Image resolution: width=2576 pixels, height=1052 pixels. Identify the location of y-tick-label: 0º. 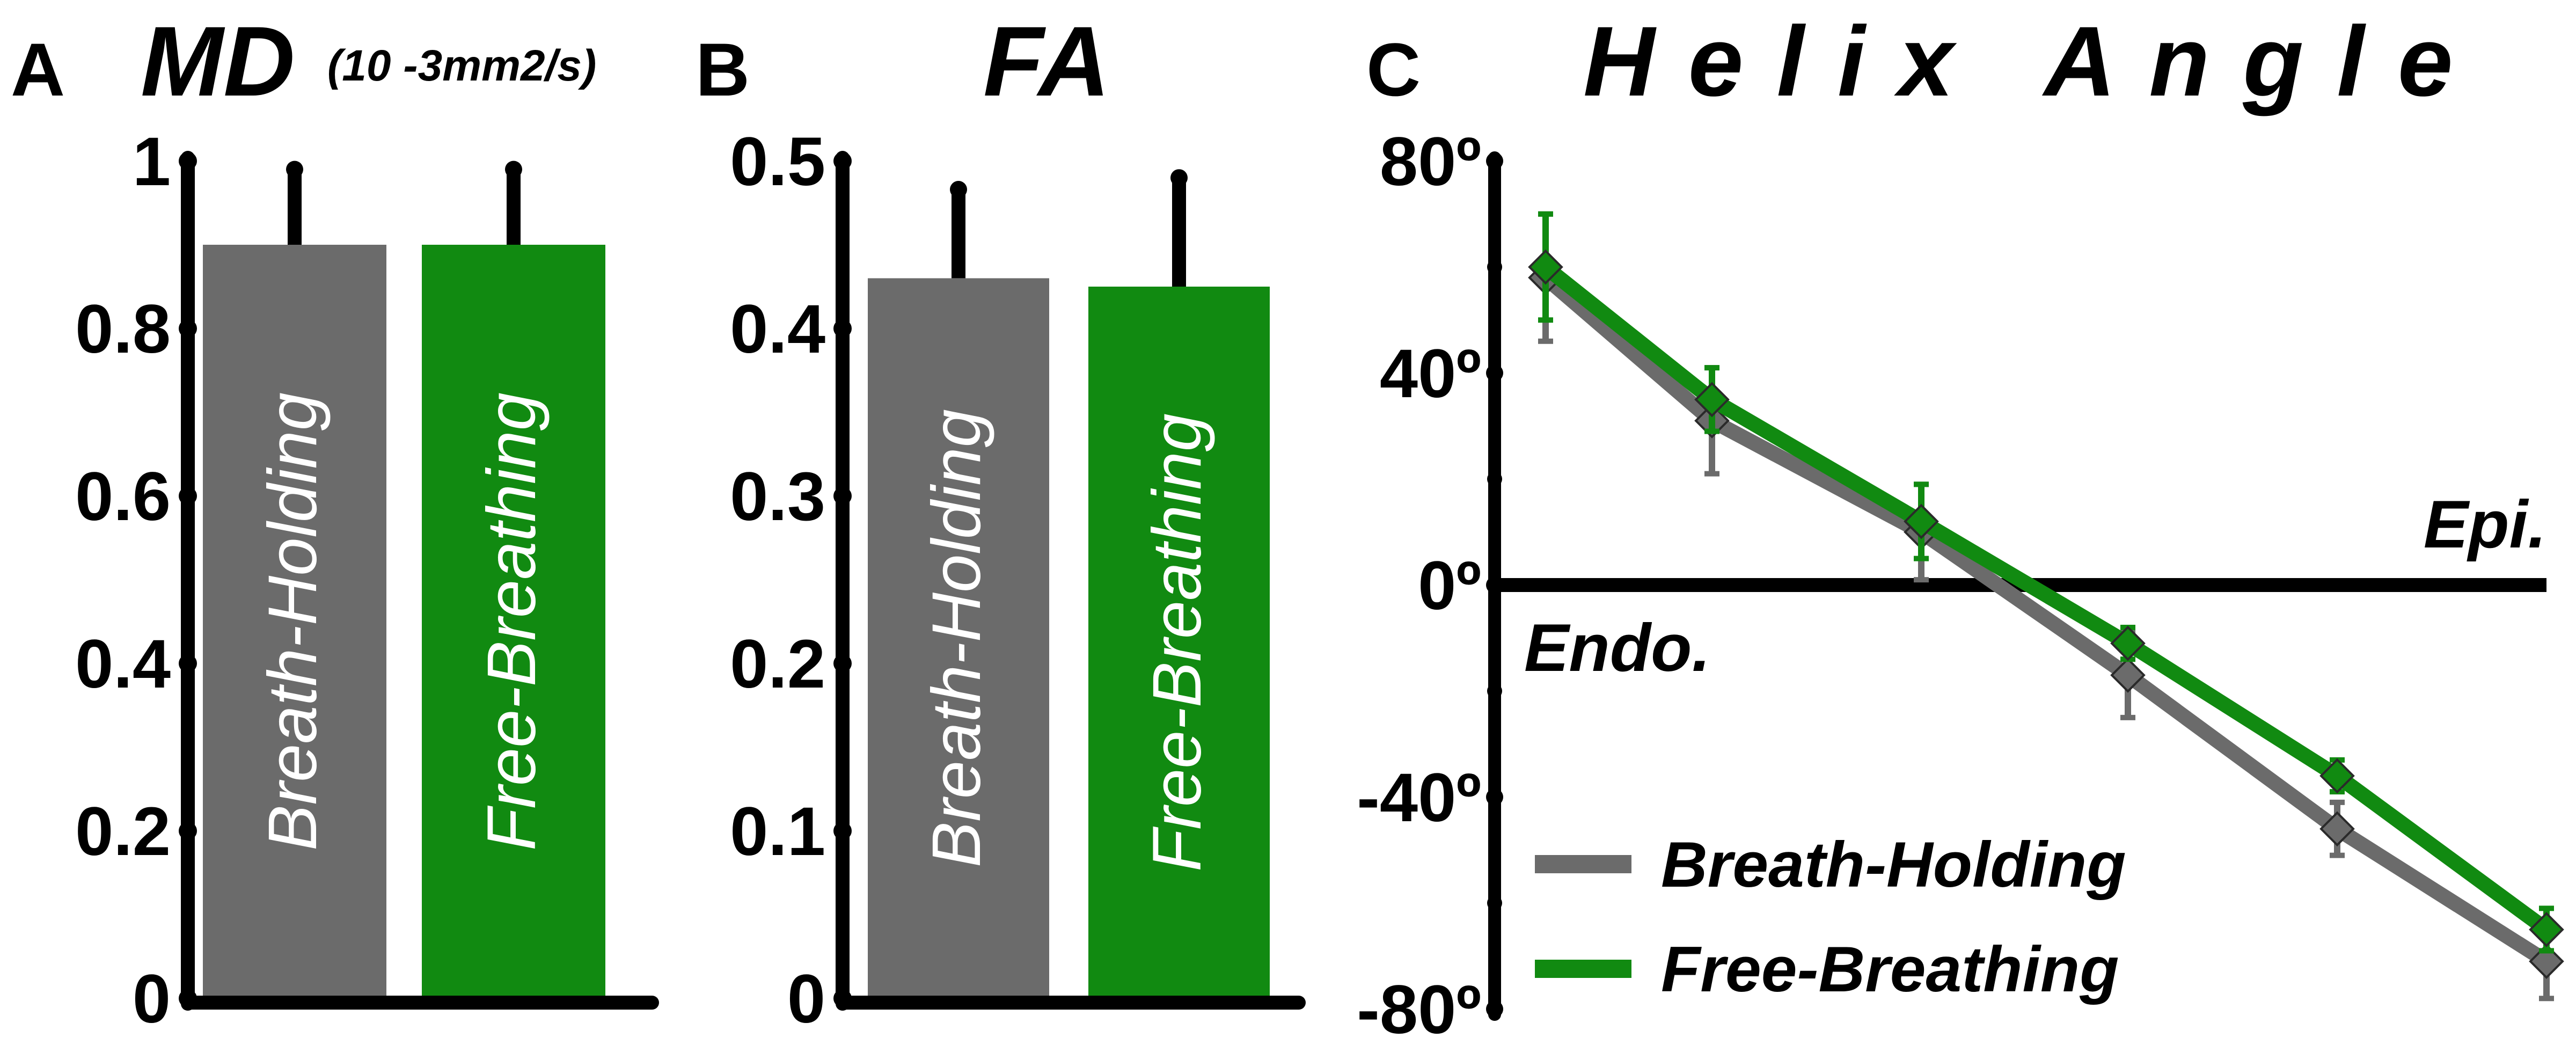
(1449, 585).